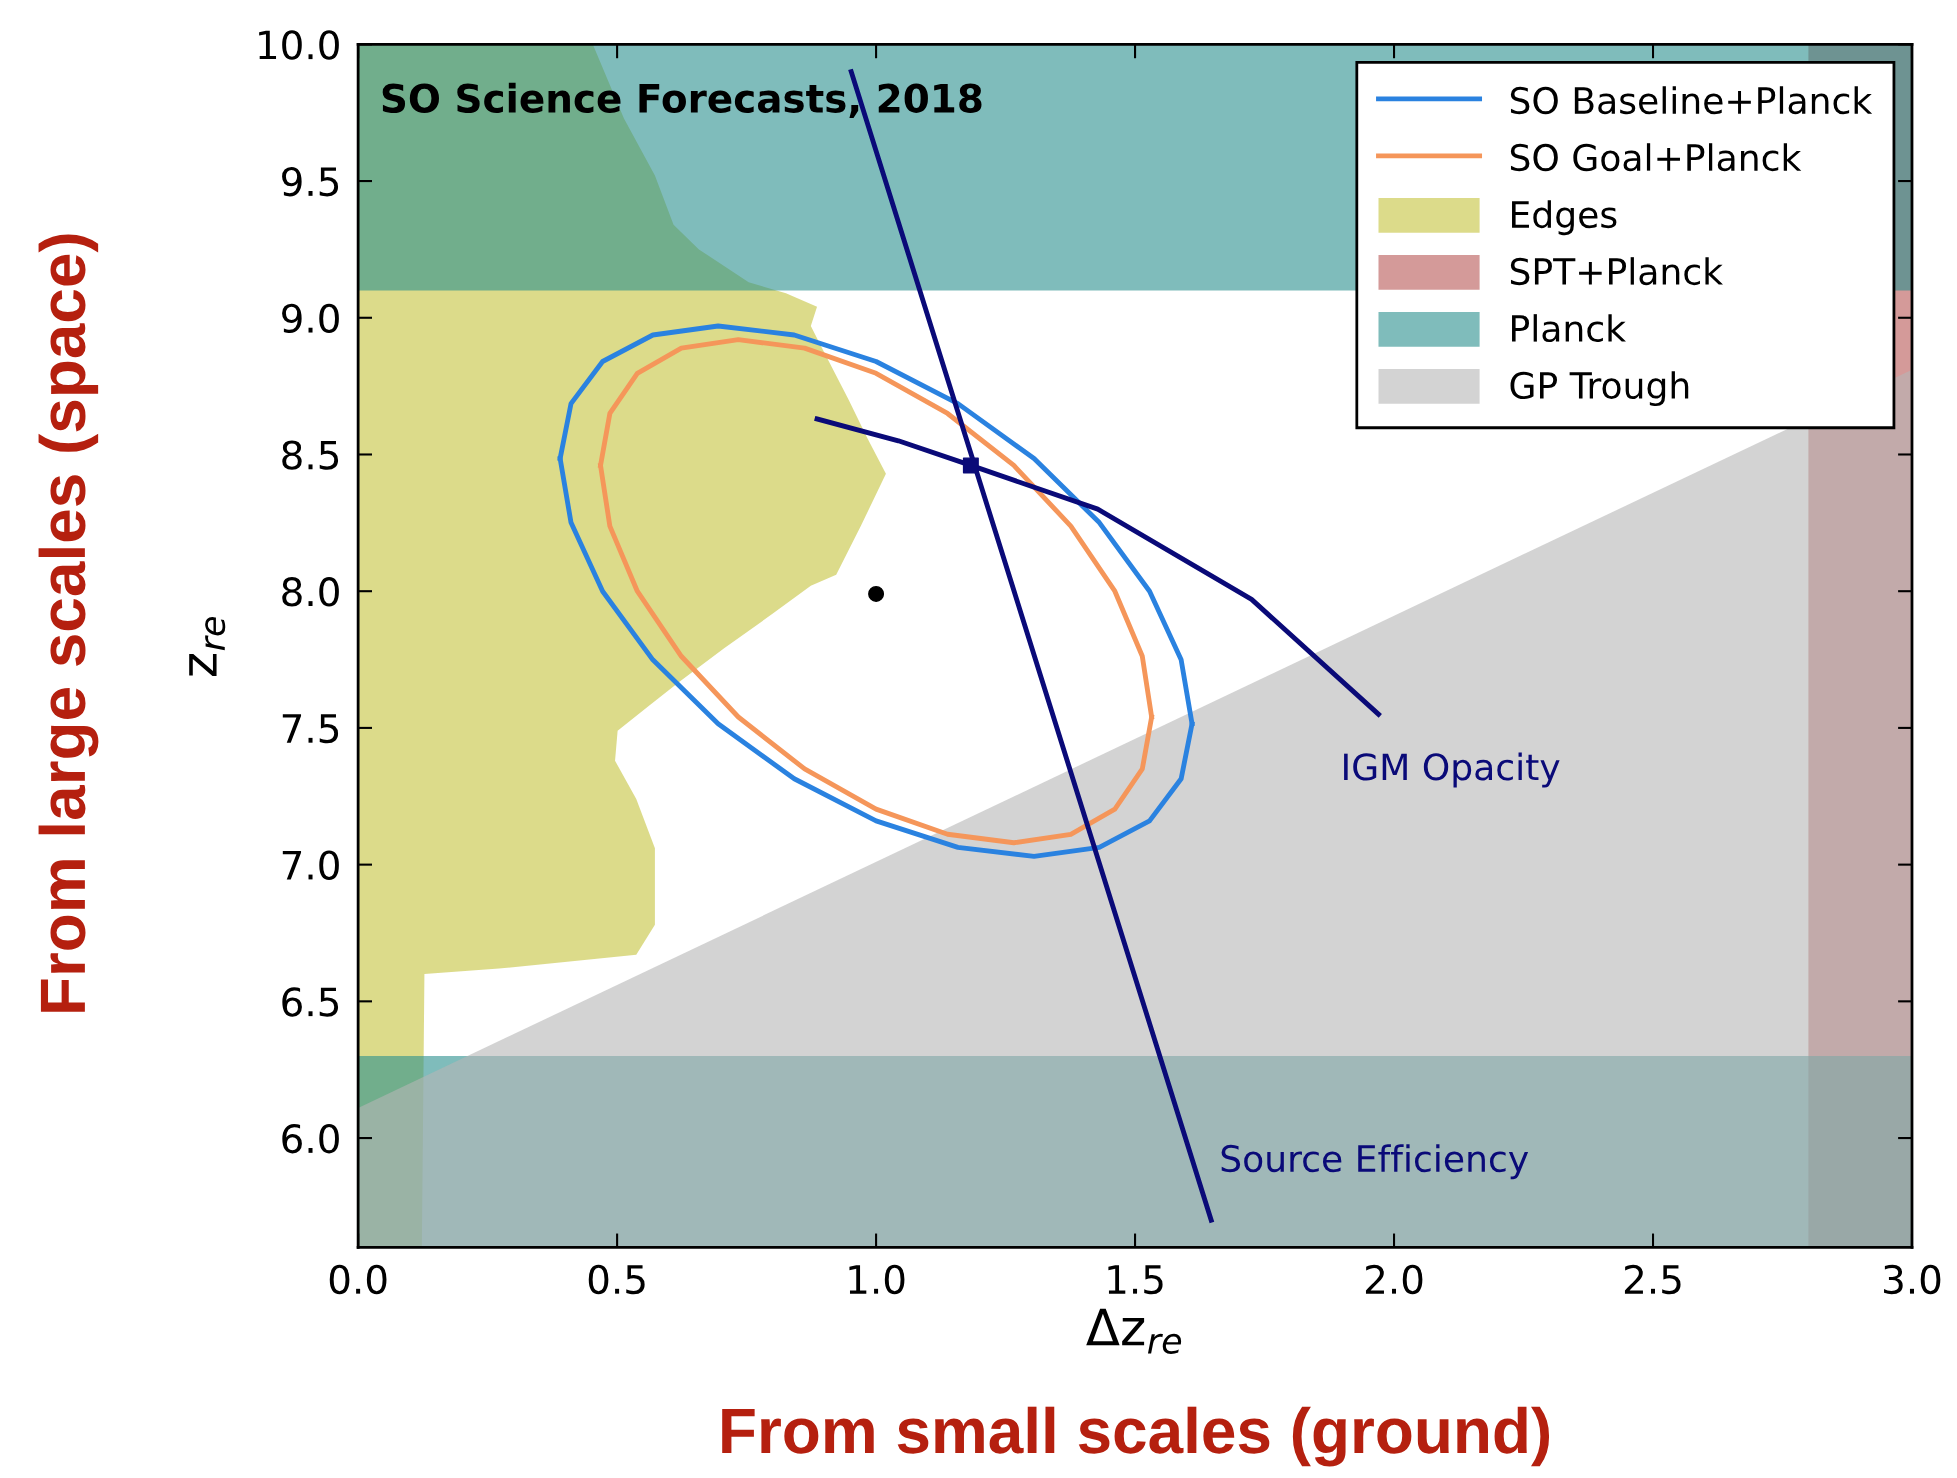  Describe the element at coordinates (1136, 1436) in the screenshot. I see `text: From small scales (ground)` at that location.